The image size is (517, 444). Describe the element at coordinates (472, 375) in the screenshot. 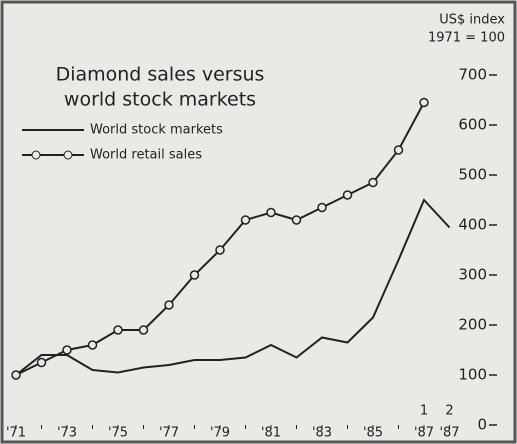

I see `y-tick-label: 100` at that location.